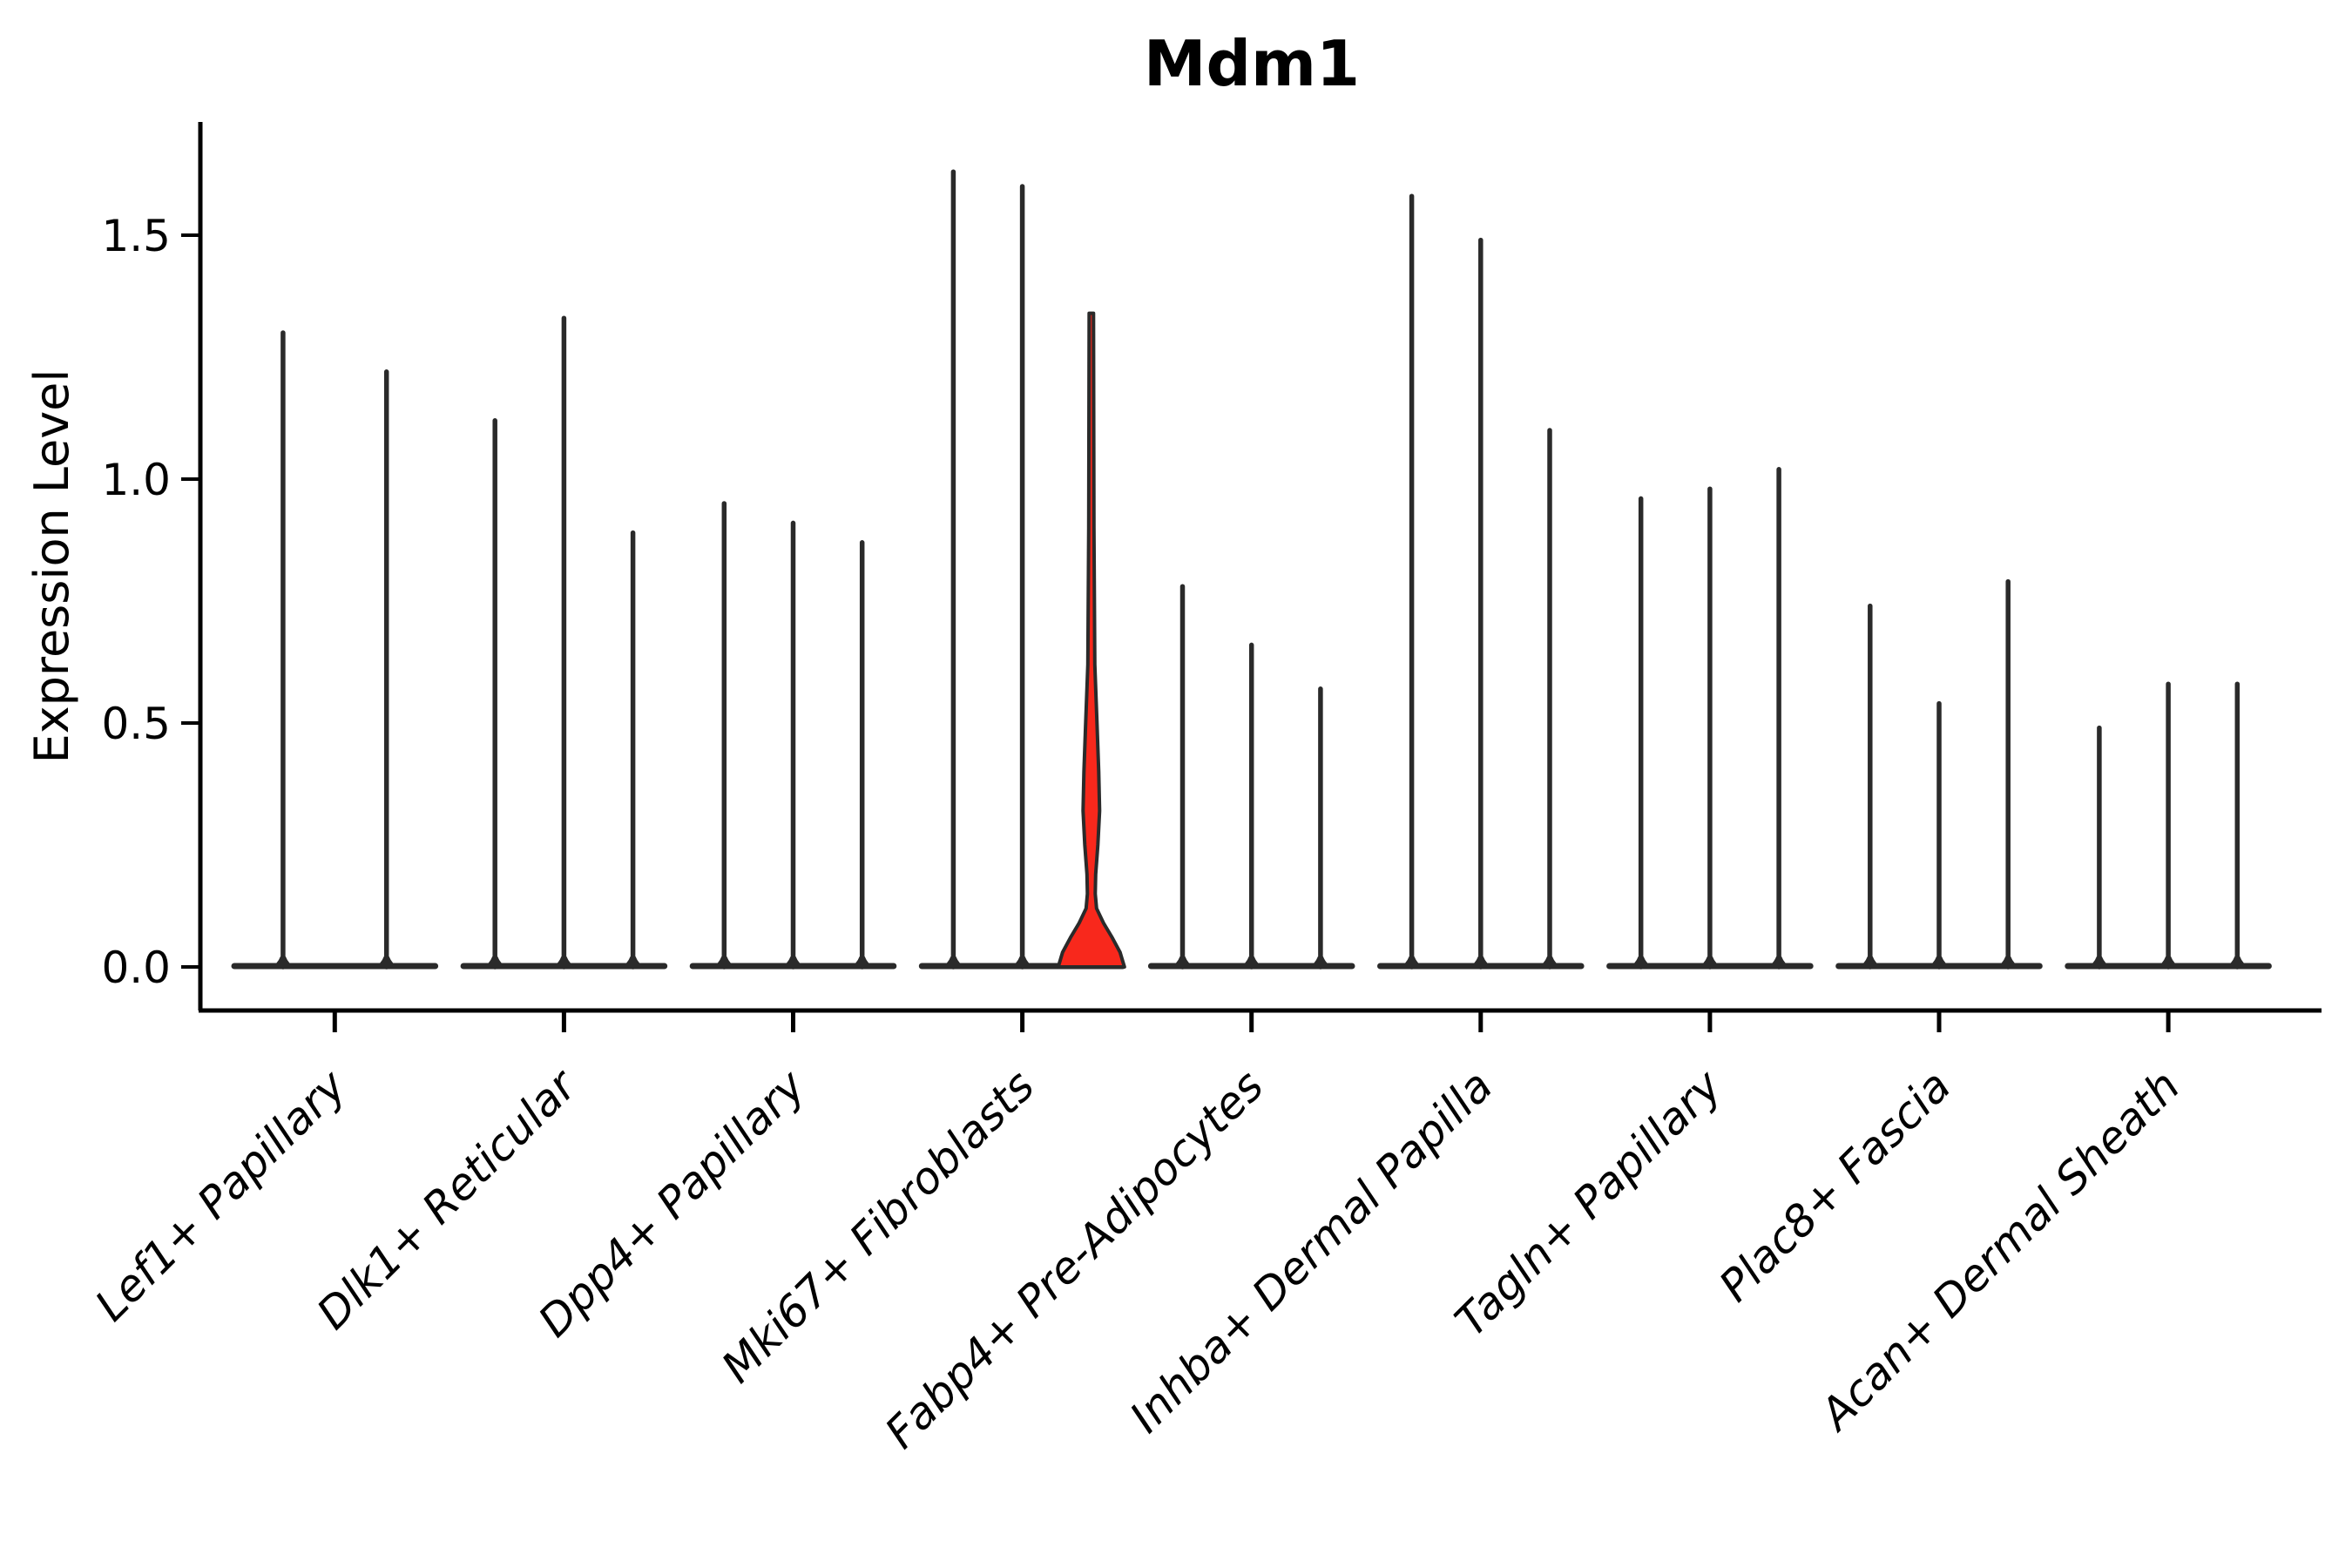 Image resolution: width=2352 pixels, height=1568 pixels. What do you see at coordinates (1836, 1185) in the screenshot?
I see `x-label-plac8-fascia: Plac8+ Fascia` at bounding box center [1836, 1185].